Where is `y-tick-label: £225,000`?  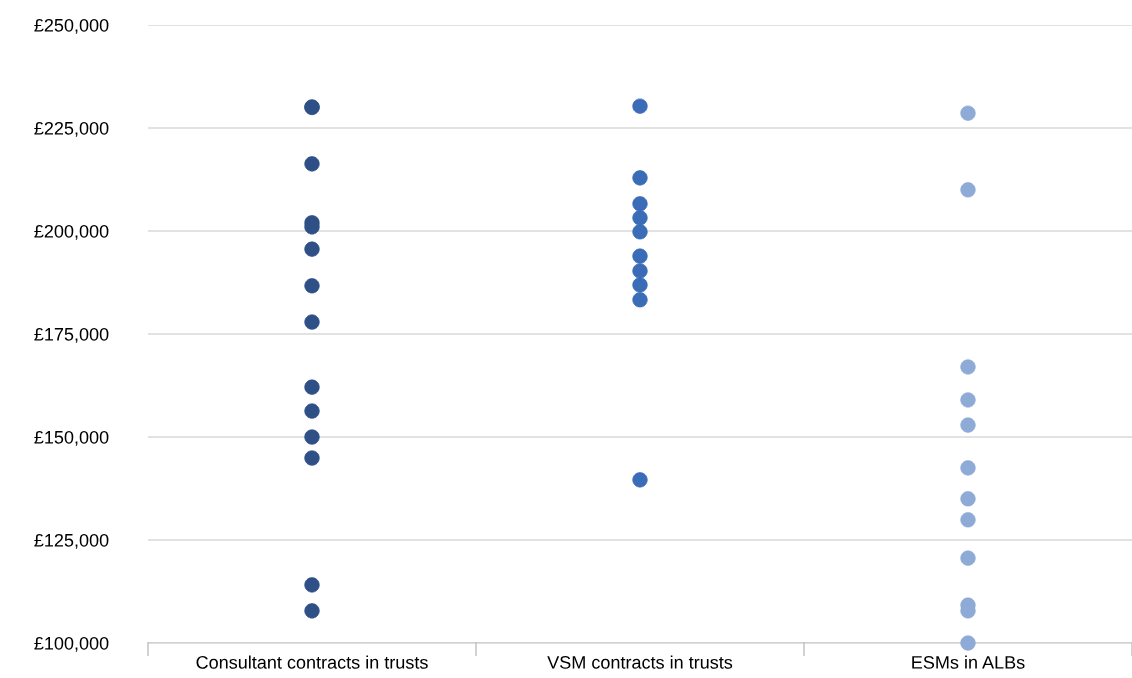 y-tick-label: £225,000 is located at coordinates (71, 129).